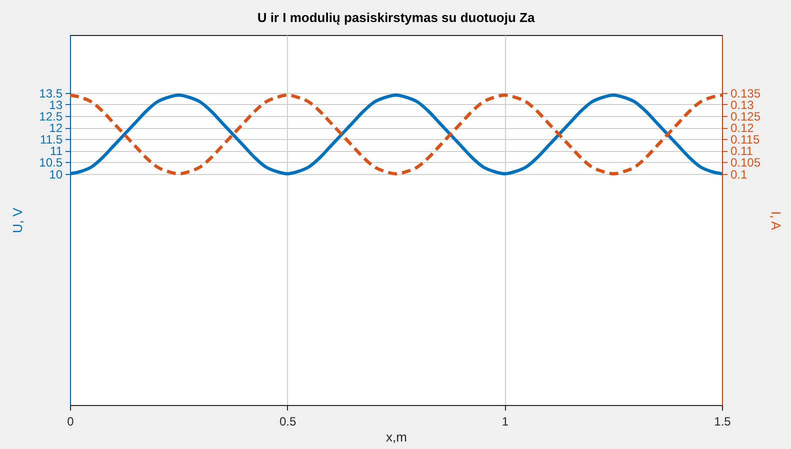 Image resolution: width=791 pixels, height=449 pixels. Describe the element at coordinates (723, 421) in the screenshot. I see `x-tick-label: 1.5` at that location.